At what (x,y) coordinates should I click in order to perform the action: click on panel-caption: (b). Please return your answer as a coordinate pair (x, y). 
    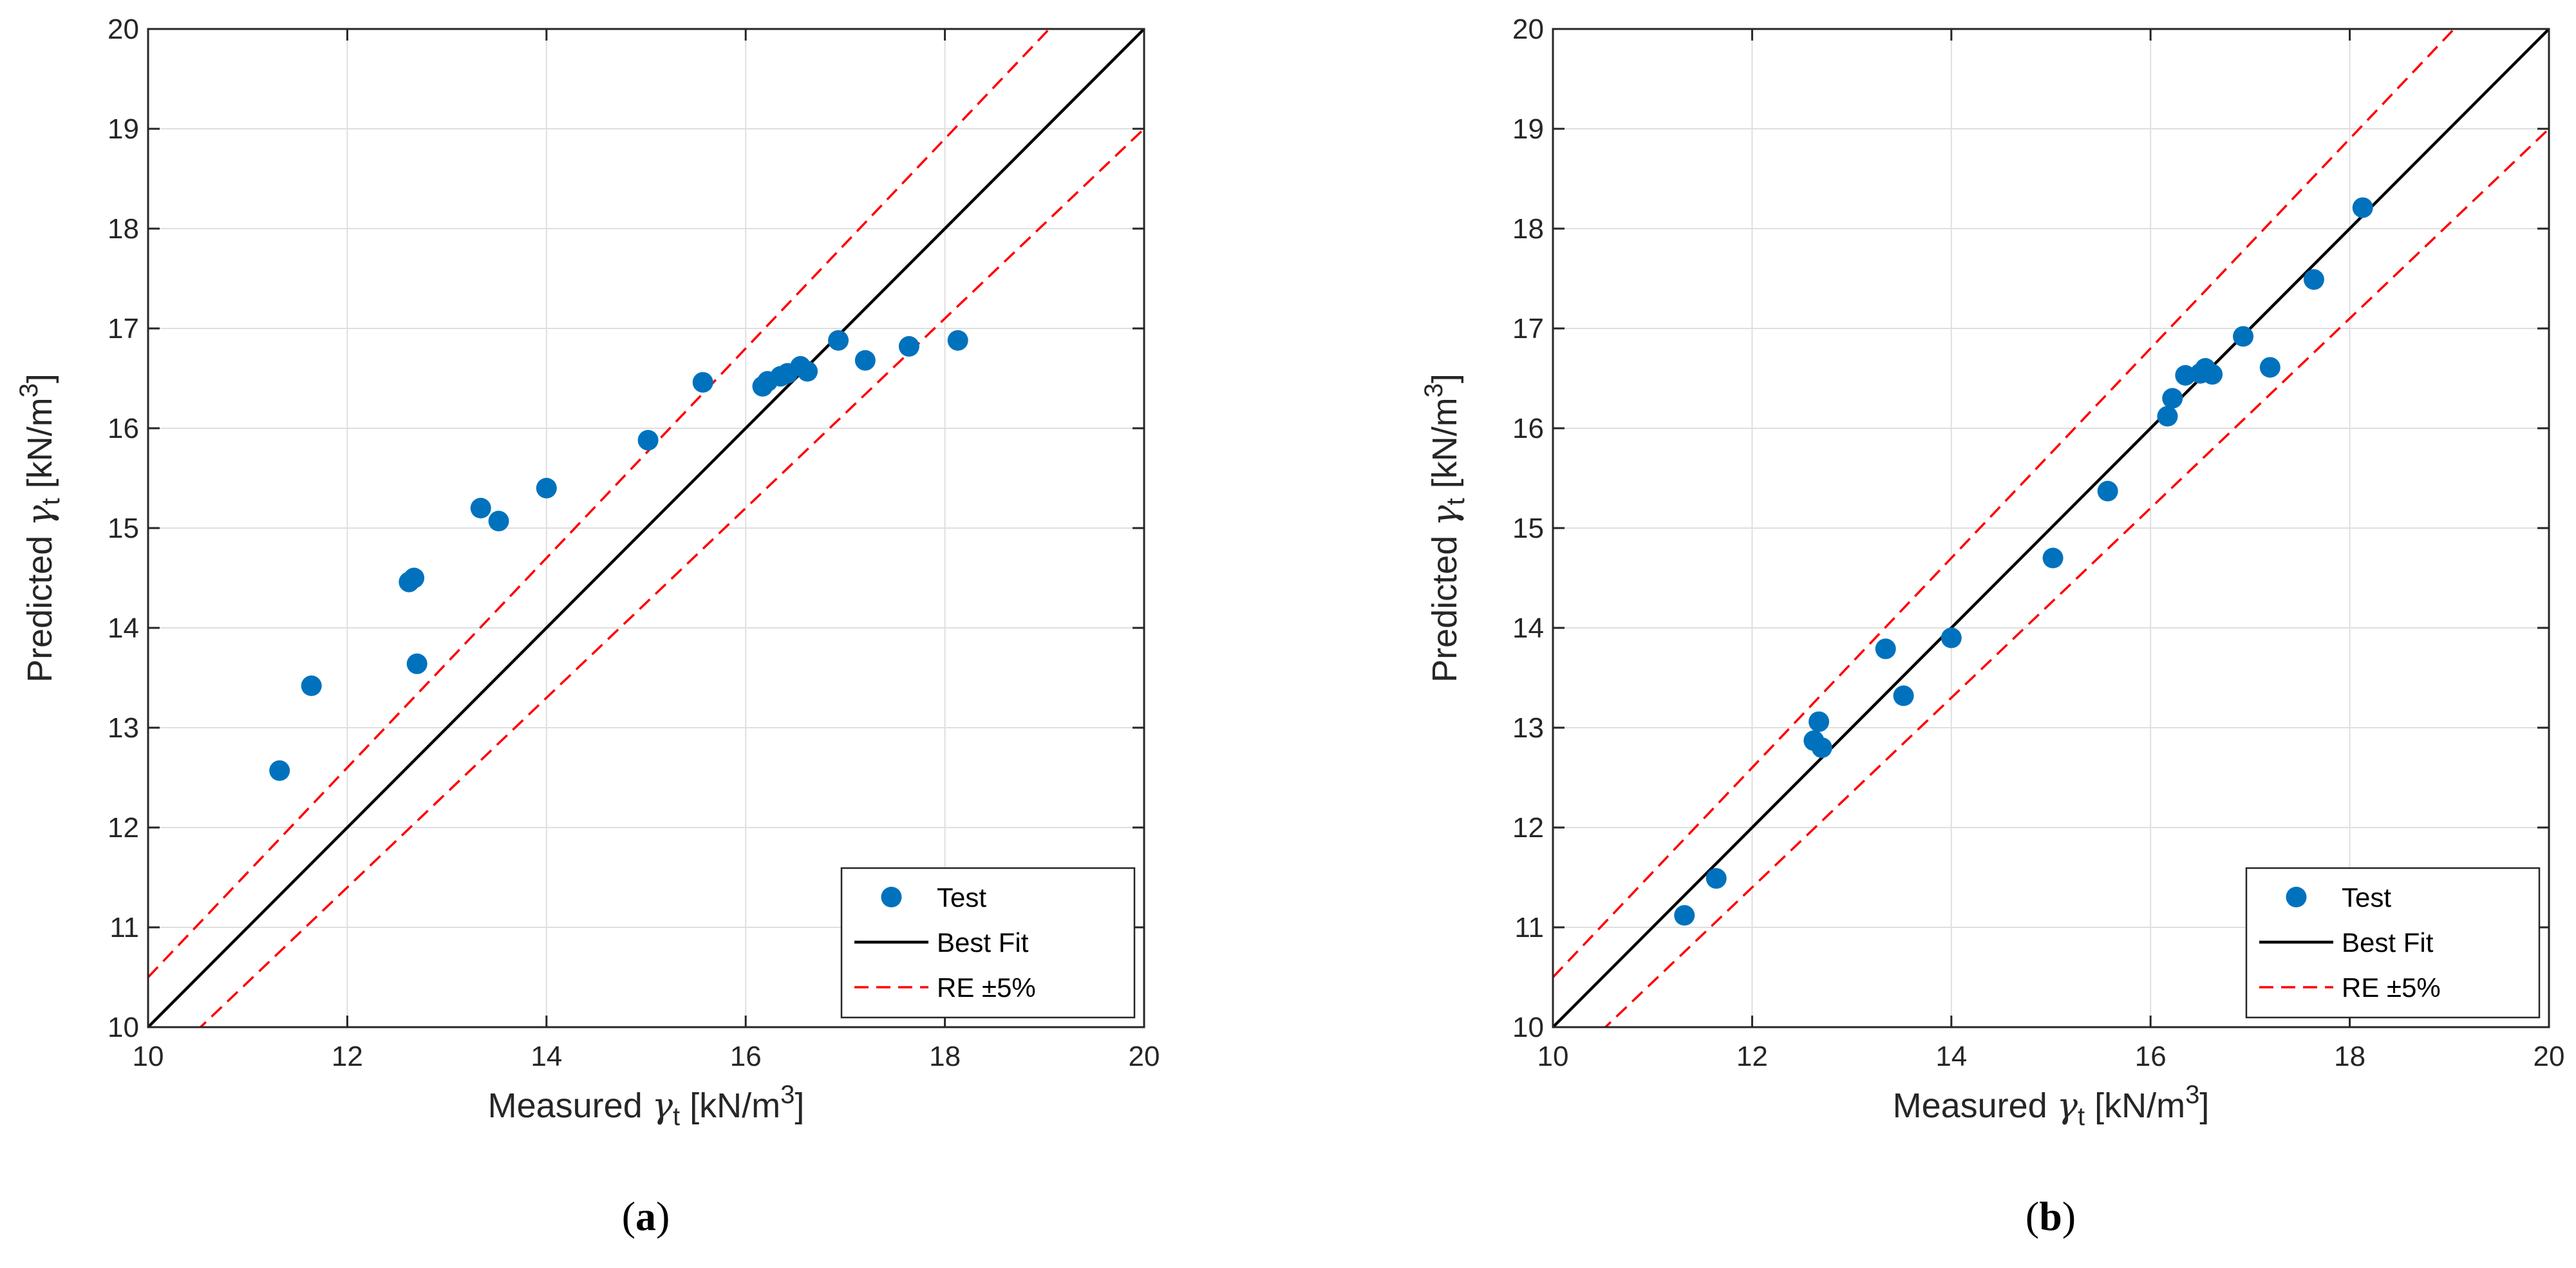
    Looking at the image, I should click on (2051, 1216).